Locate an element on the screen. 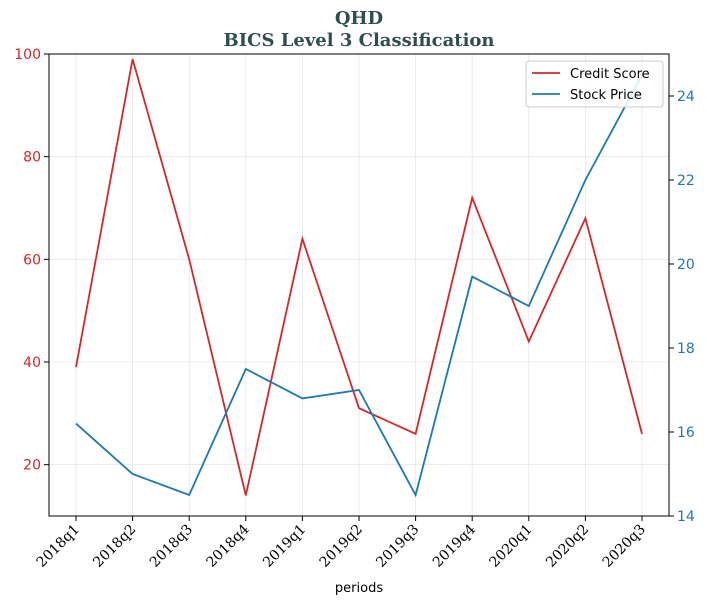 The width and height of the screenshot is (707, 605). left-axis: 20 40 60 80 100 is located at coordinates (31, 260).